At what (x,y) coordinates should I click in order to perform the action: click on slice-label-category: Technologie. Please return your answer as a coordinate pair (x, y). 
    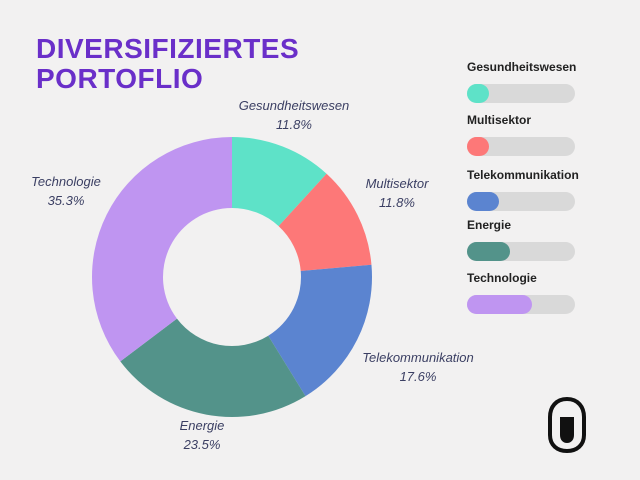
    Looking at the image, I should click on (66, 181).